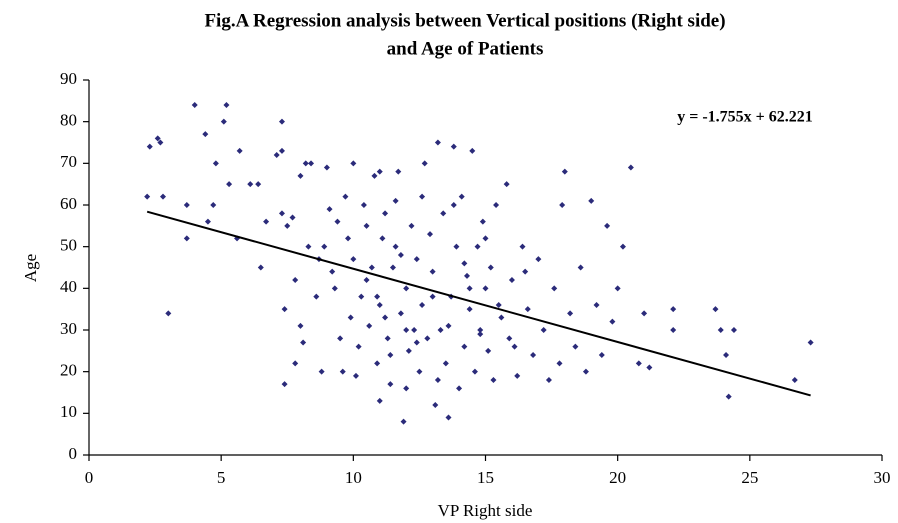 This screenshot has width=898, height=523. I want to click on y-tick-label: 60, so click(68, 203).